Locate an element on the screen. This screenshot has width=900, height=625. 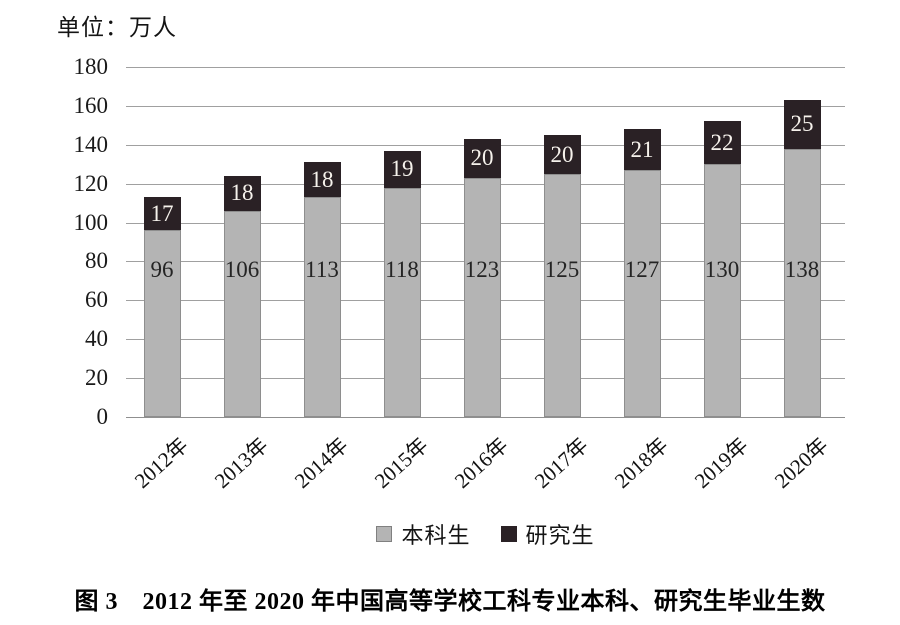
undergrad-value-label: 118 is located at coordinates (402, 269).